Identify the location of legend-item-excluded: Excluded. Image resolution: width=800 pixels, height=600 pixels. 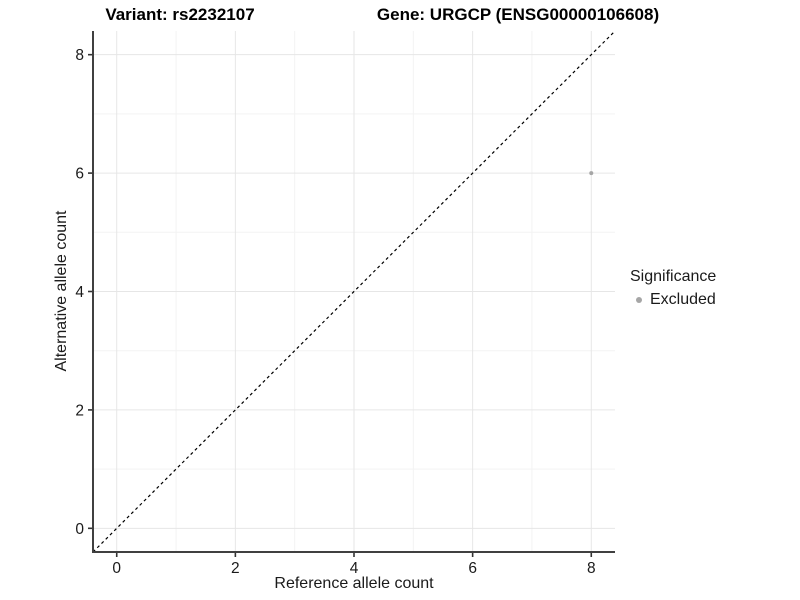
(673, 299).